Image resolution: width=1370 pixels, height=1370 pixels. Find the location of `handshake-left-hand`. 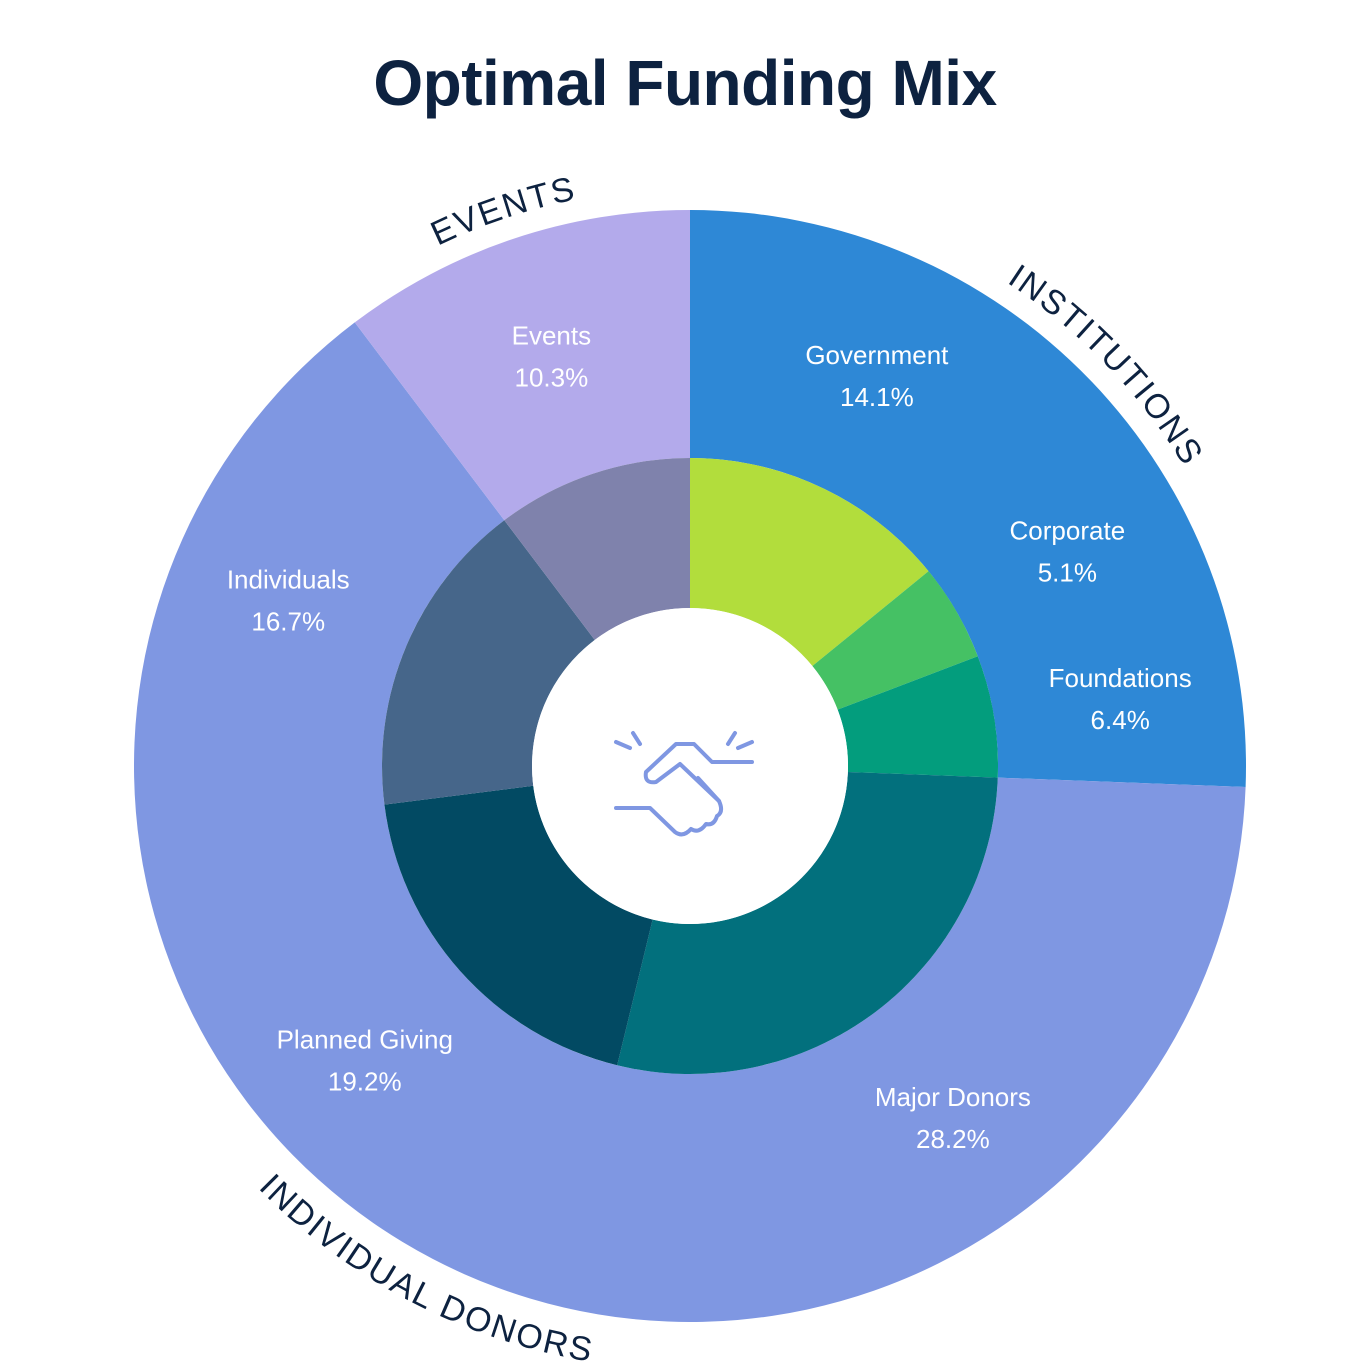

handshake-left-hand is located at coordinates (669, 806).